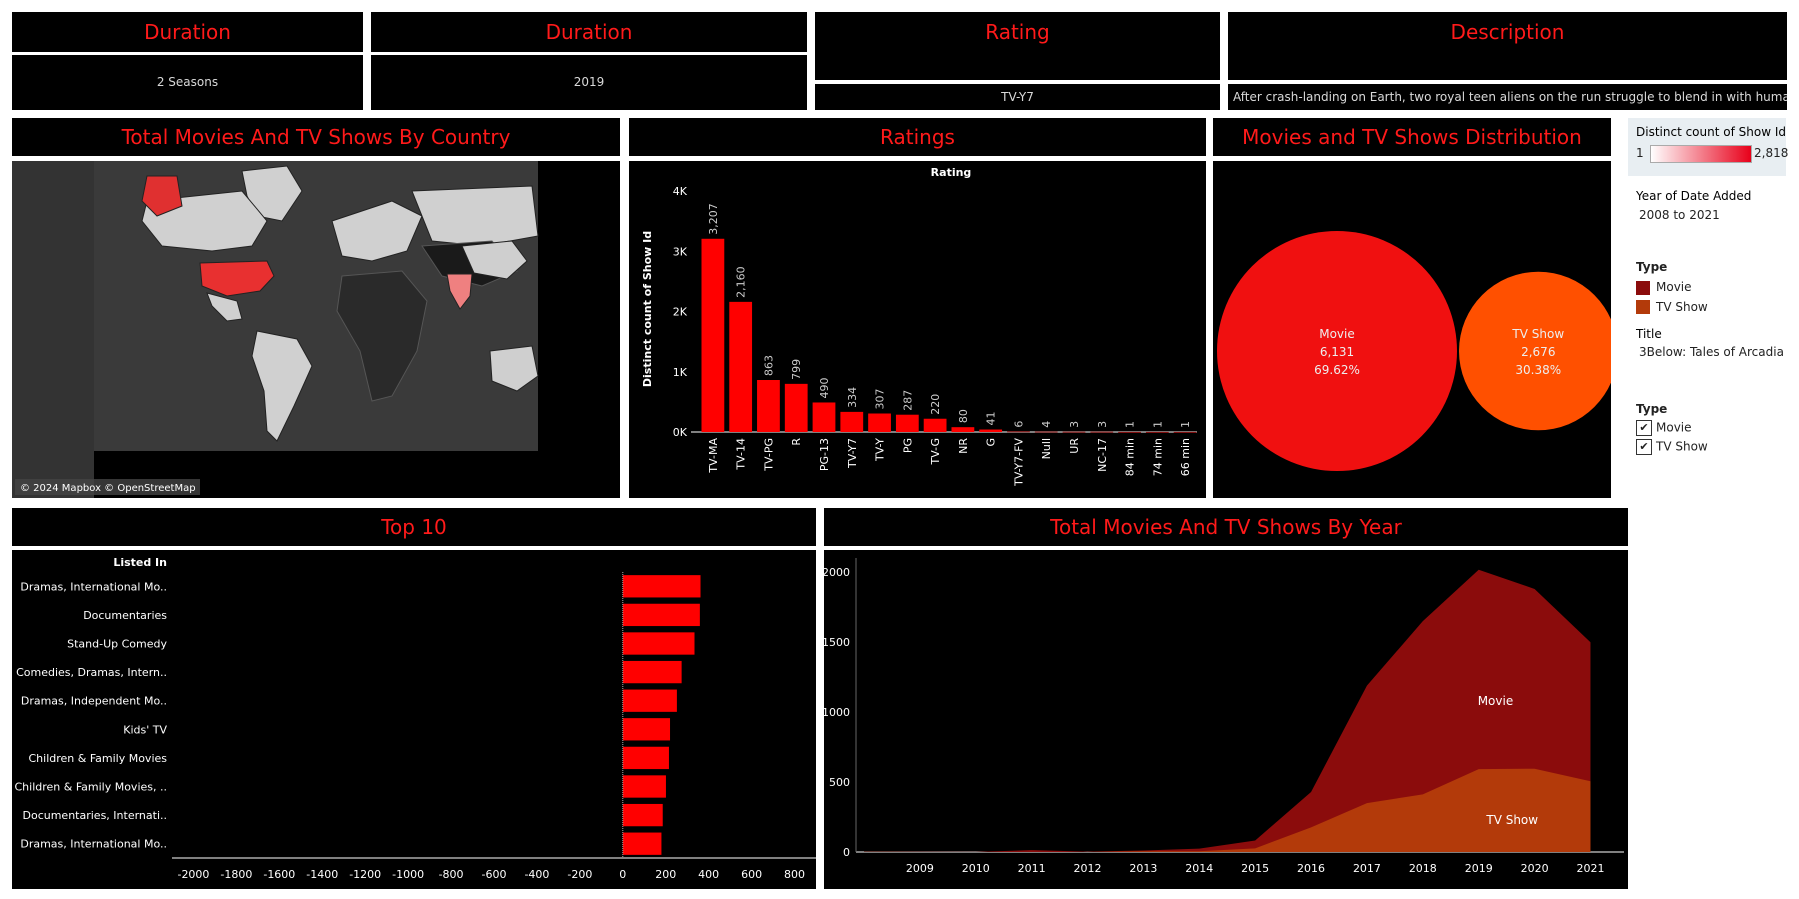  What do you see at coordinates (976, 868) in the screenshot?
I see `year-x-tick: 2010` at bounding box center [976, 868].